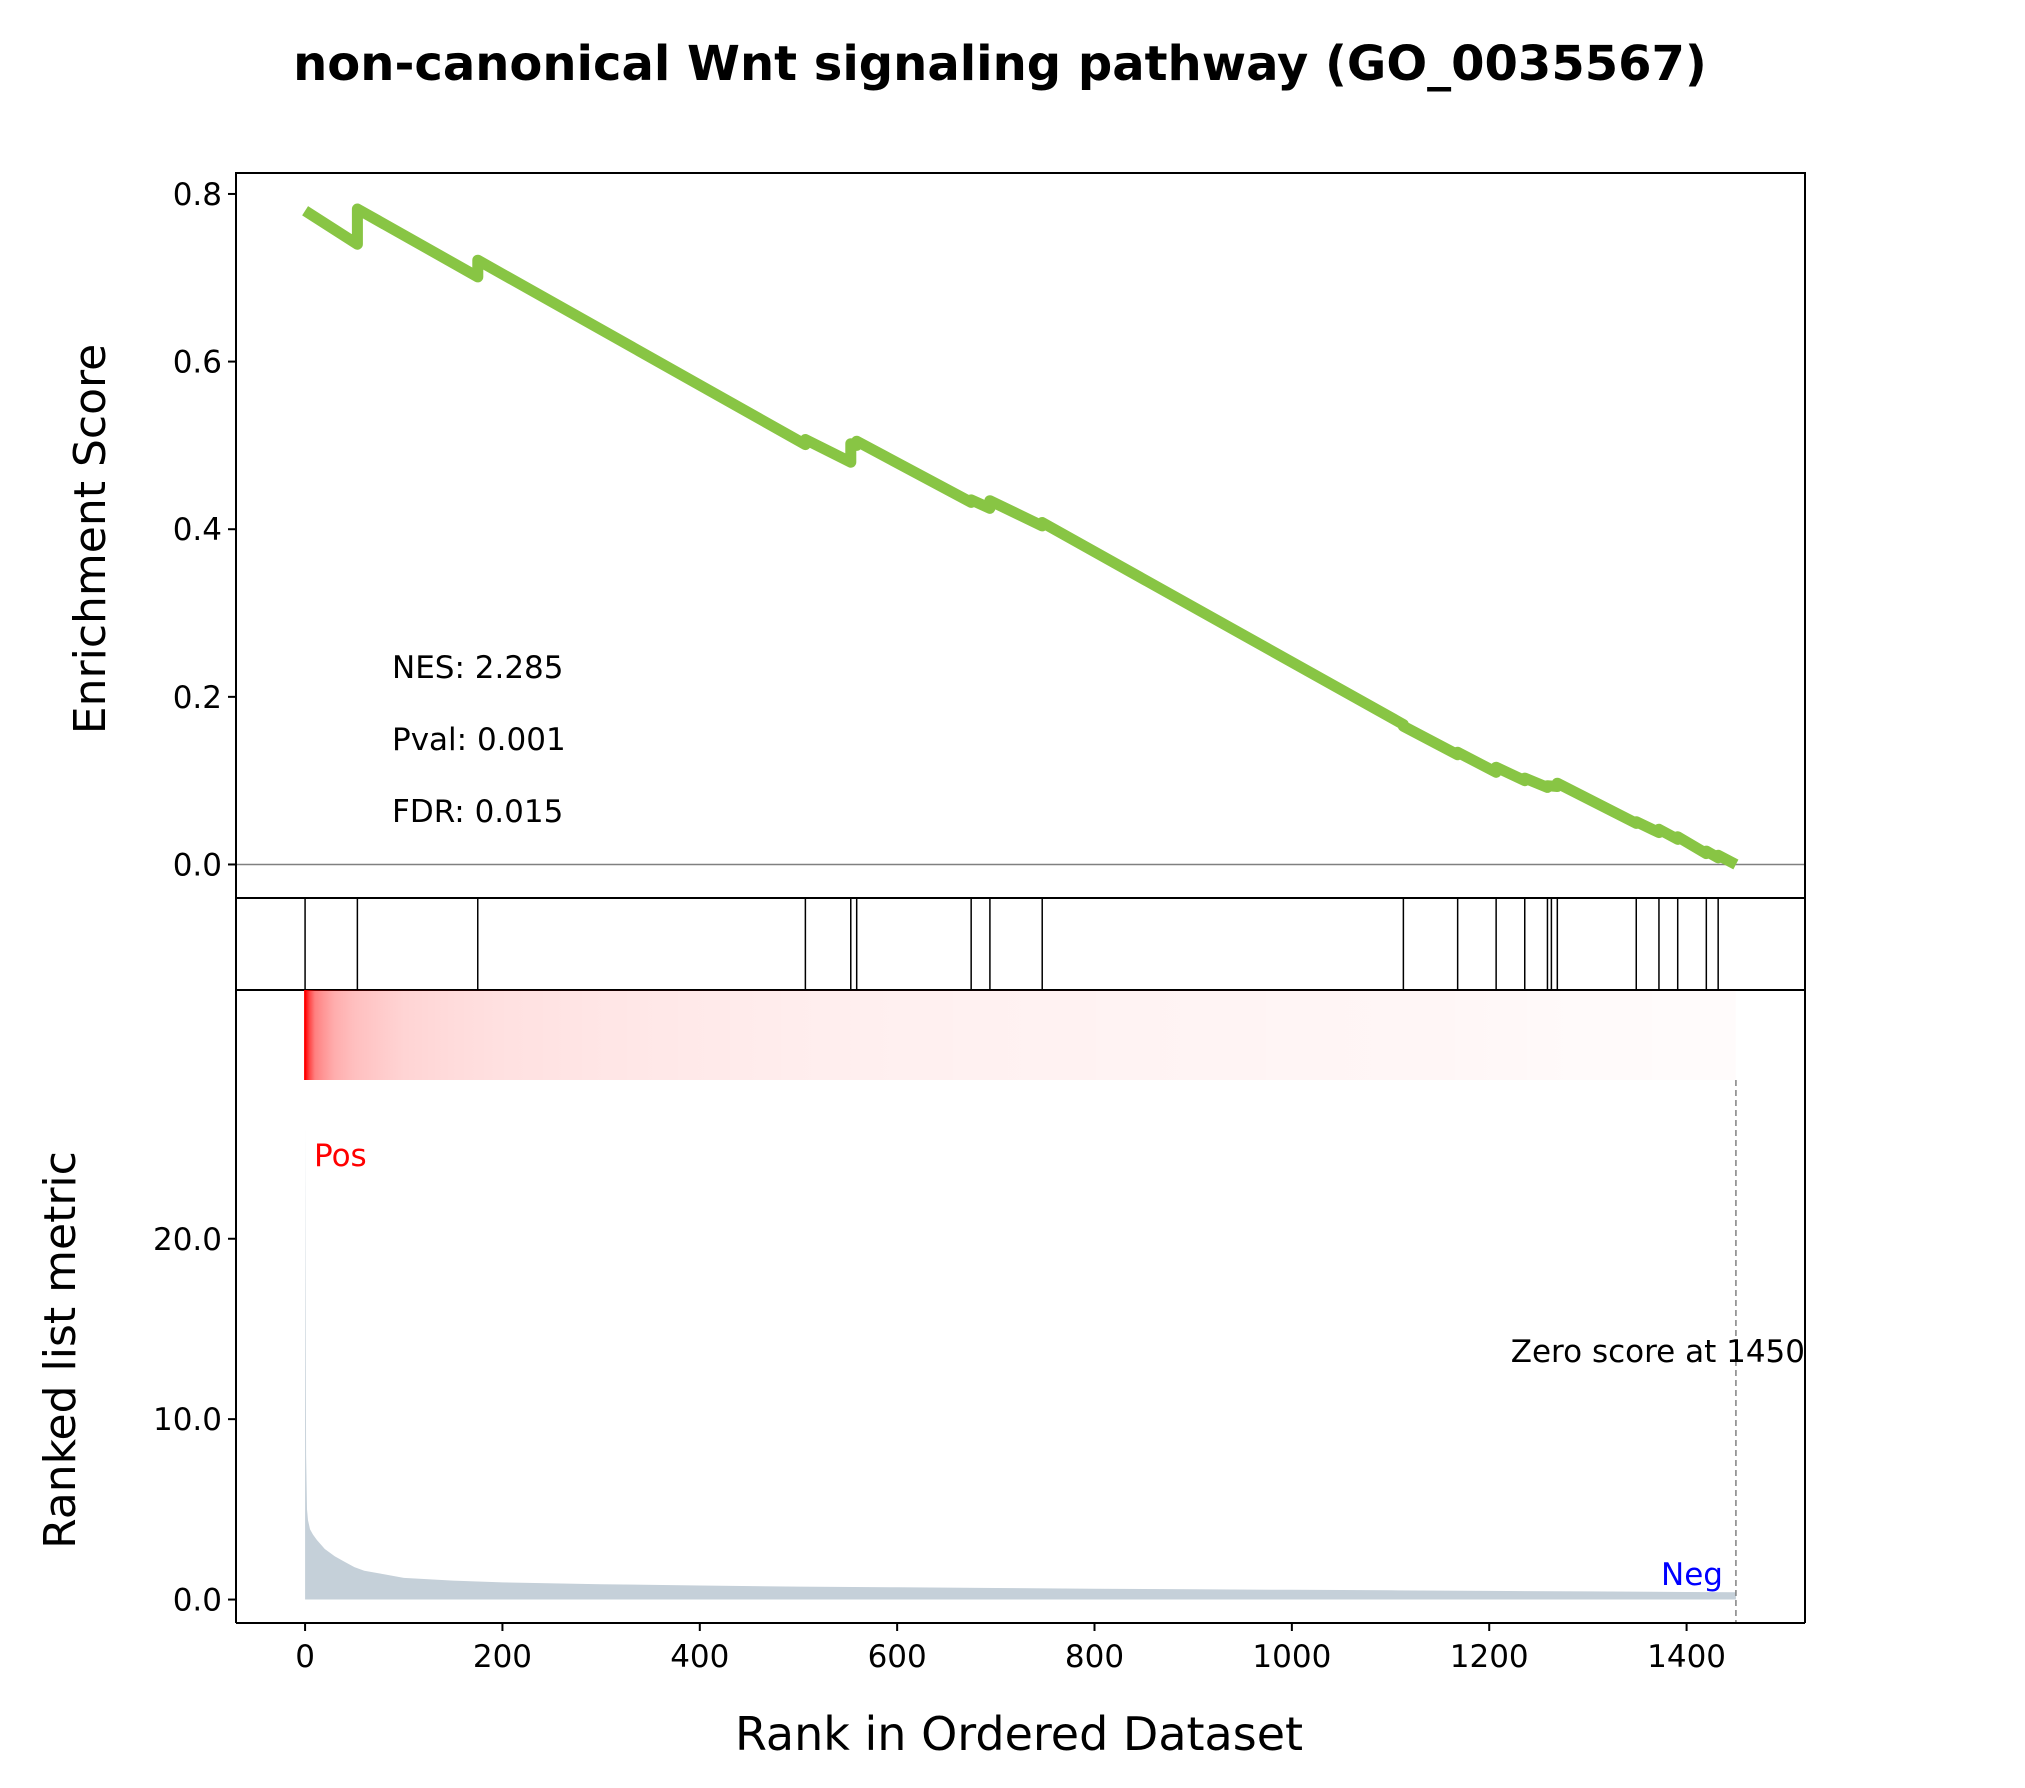 This screenshot has height=1788, width=2025. Describe the element at coordinates (197, 1601) in the screenshot. I see `metric-tick-label: 0.0` at that location.